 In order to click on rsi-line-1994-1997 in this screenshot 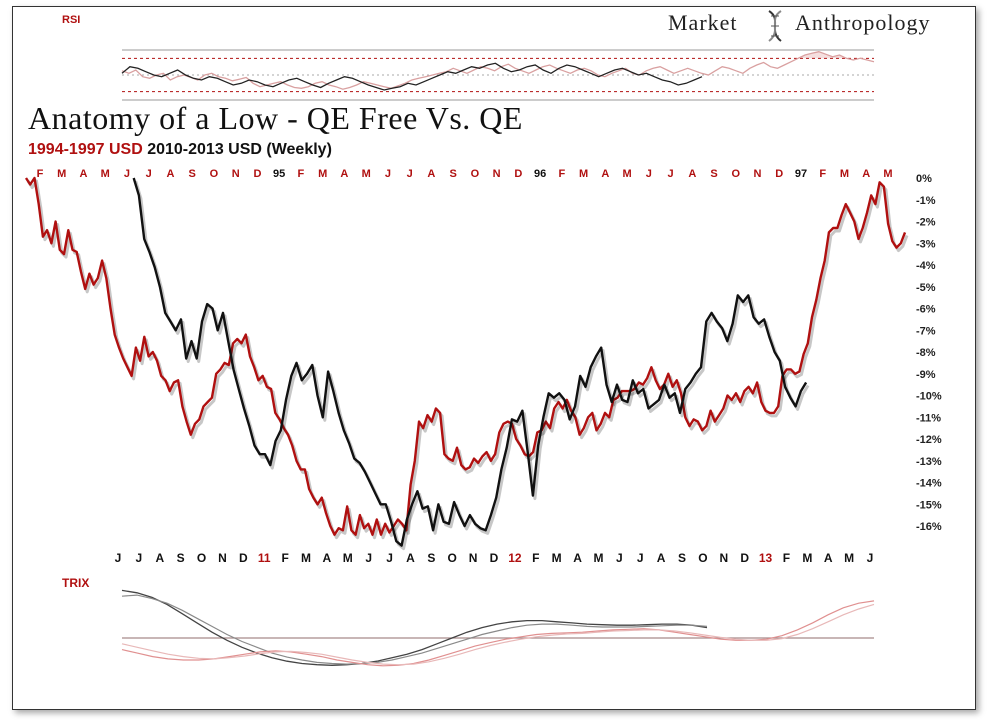, I will do `click(498, 70)`.